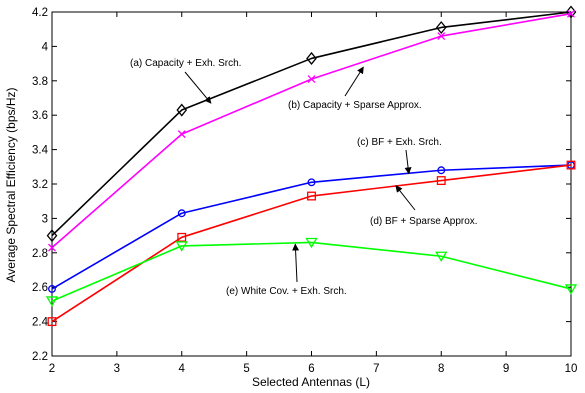 The width and height of the screenshot is (585, 393). I want to click on x-tick-label: 5, so click(246, 369).